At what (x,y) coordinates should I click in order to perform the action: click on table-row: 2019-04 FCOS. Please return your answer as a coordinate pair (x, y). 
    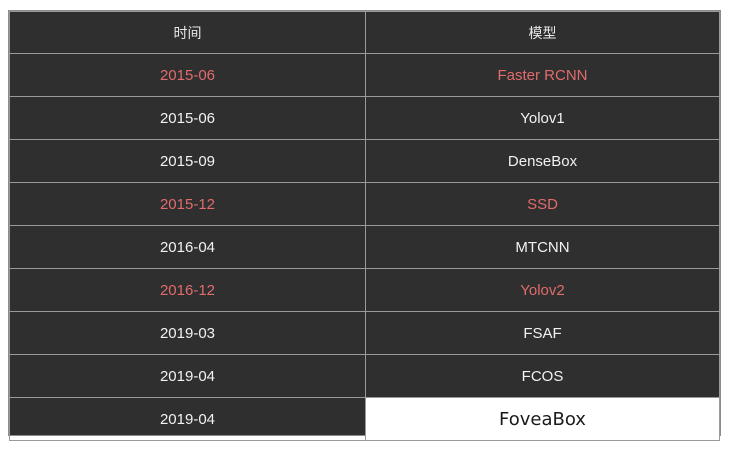
    Looking at the image, I should click on (364, 376).